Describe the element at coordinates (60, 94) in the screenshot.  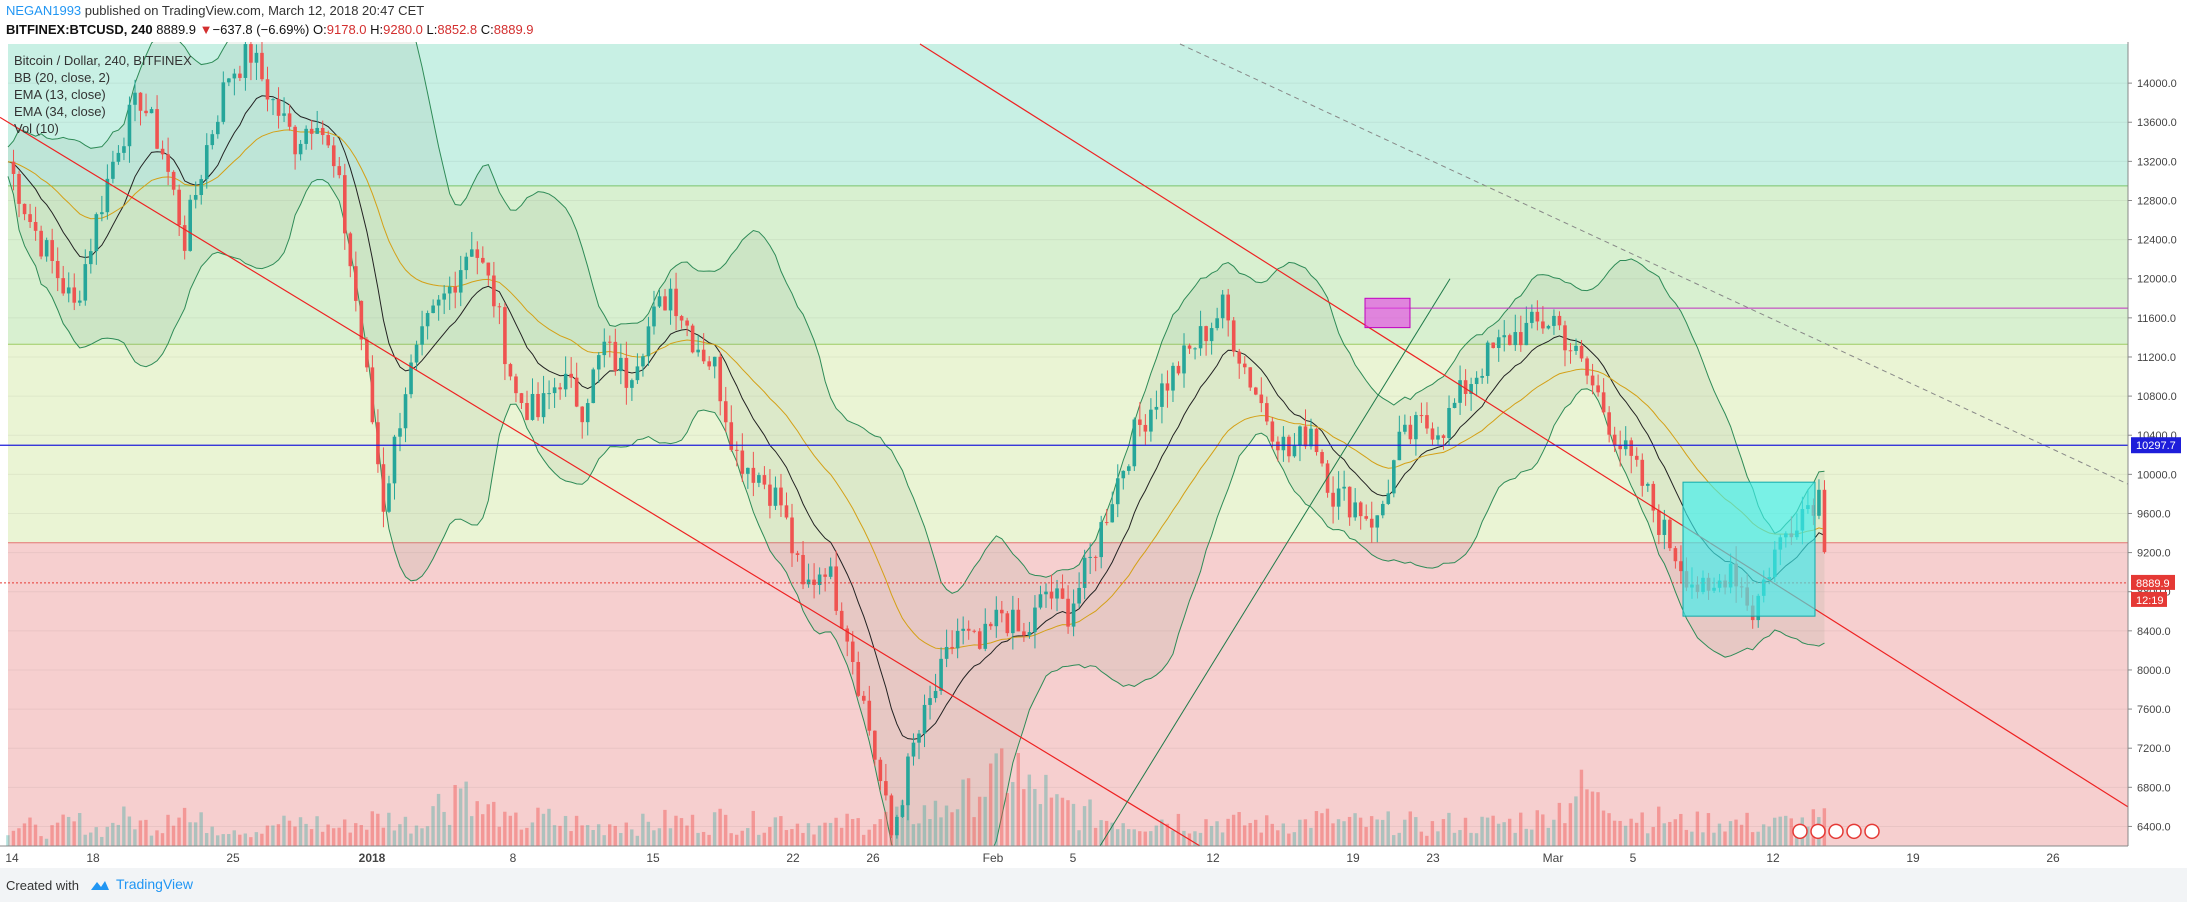
I see `legend-ema13: EMA (13, close)` at that location.